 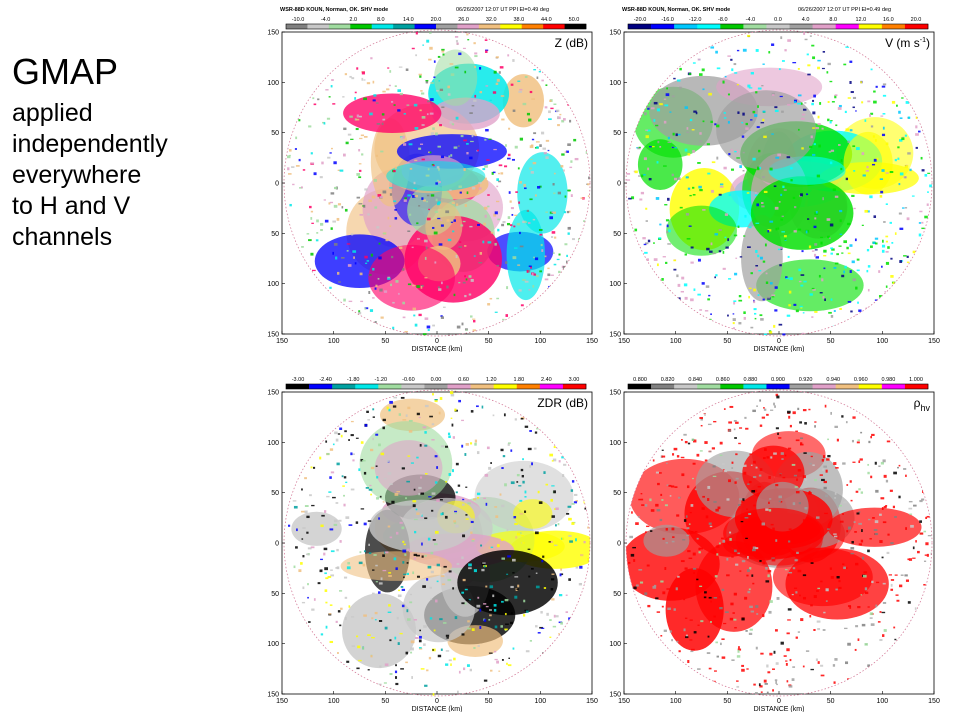 What do you see at coordinates (925, 408) in the screenshot?
I see `field-label-sub: hv` at bounding box center [925, 408].